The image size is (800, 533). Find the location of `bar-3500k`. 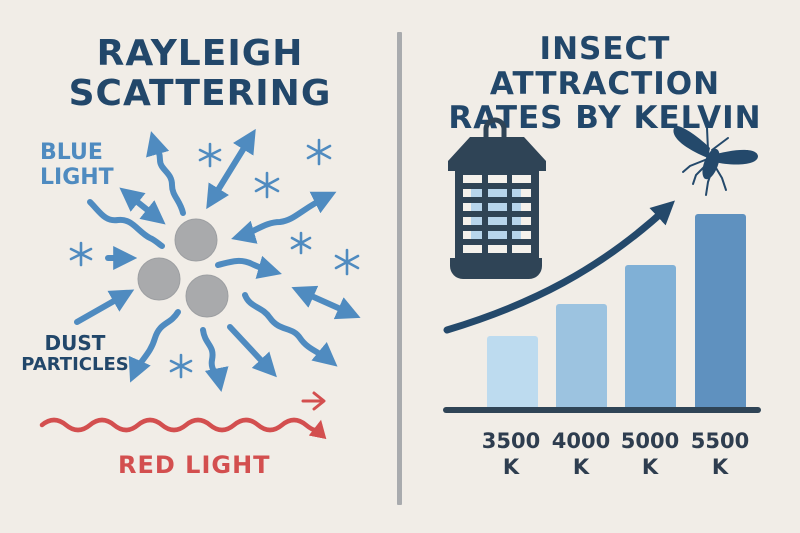

bar-3500k is located at coordinates (512, 373).